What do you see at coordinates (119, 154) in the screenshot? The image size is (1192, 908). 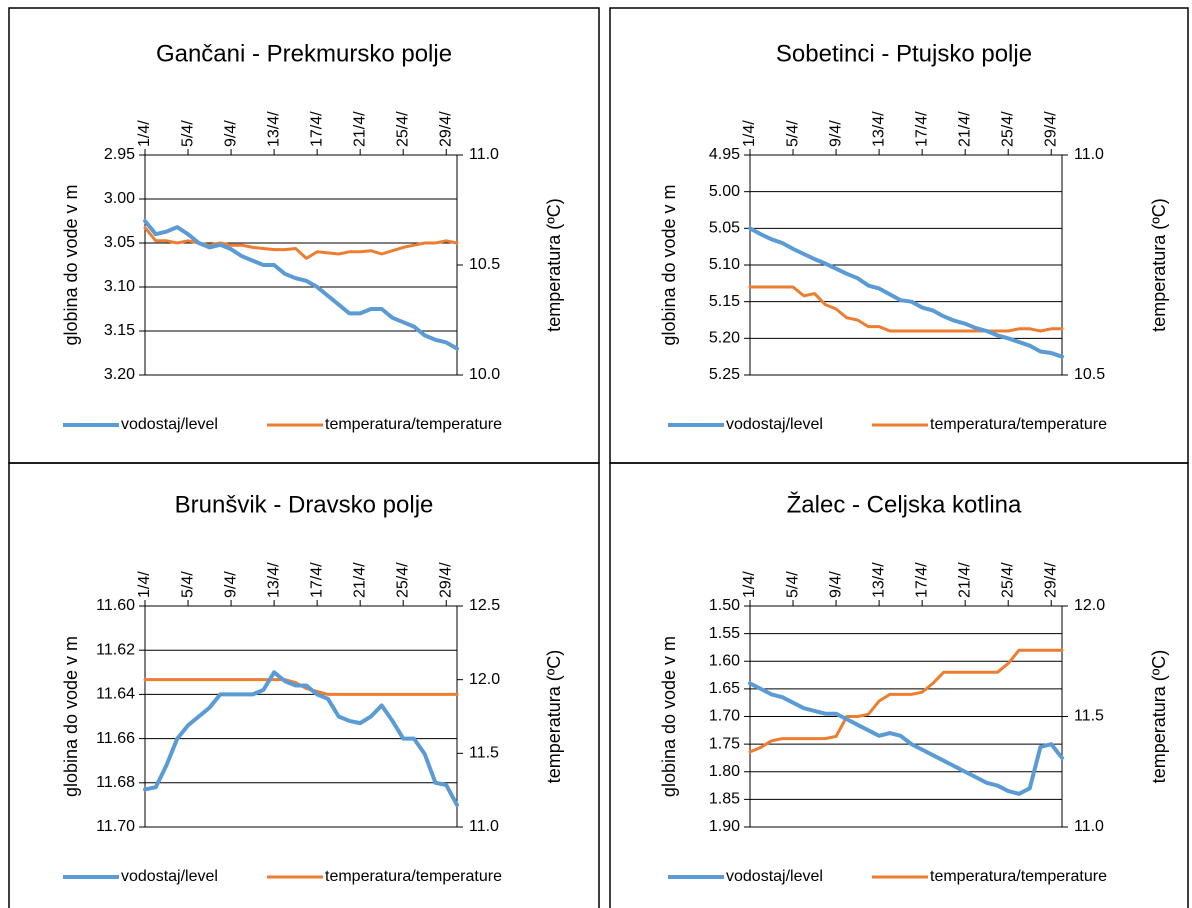 I see `y-tick-label: 2.95` at bounding box center [119, 154].